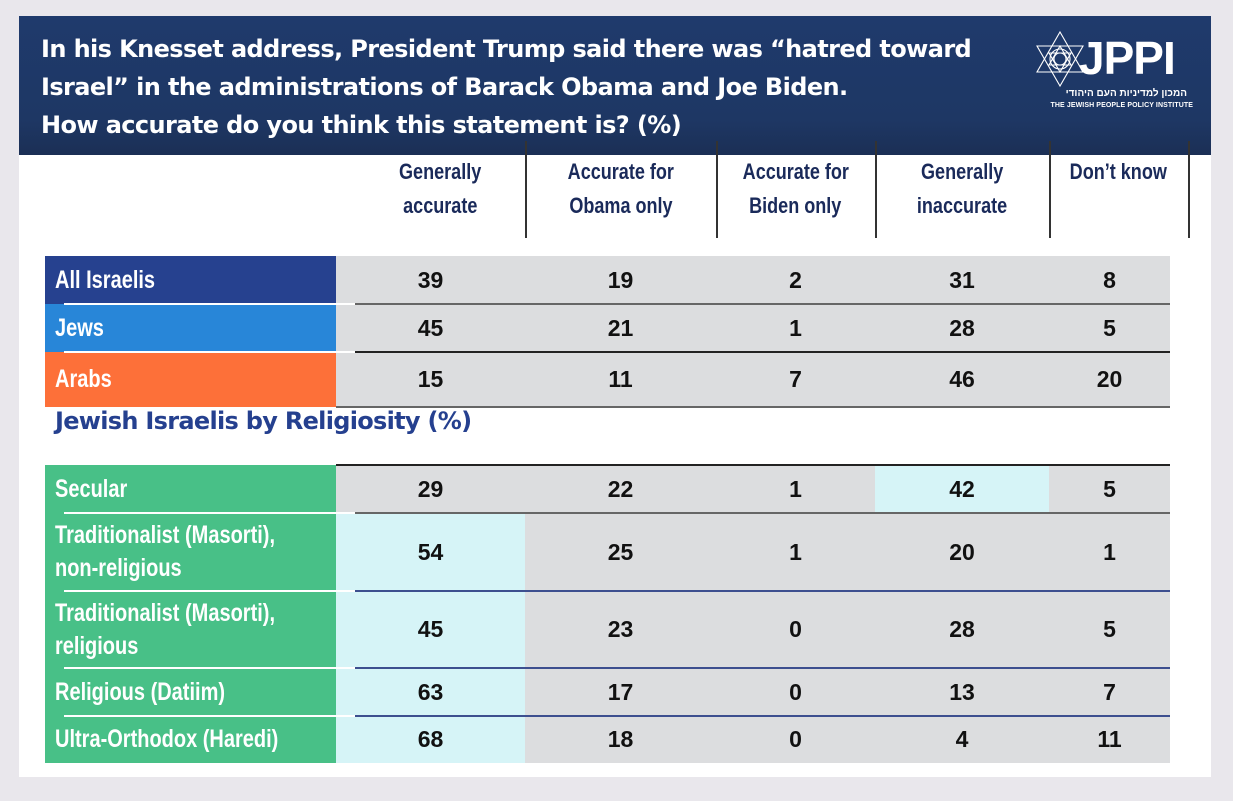  What do you see at coordinates (962, 205) in the screenshot?
I see `column-header-text: inaccurate` at bounding box center [962, 205].